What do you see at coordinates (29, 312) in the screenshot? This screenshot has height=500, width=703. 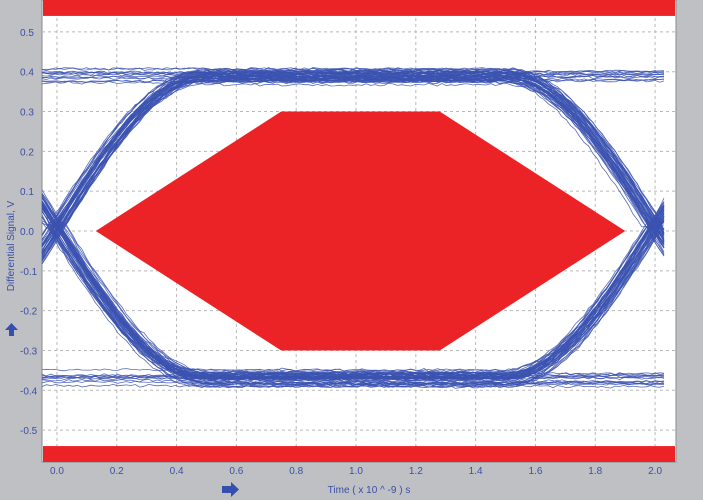 I see `y-tick-label: -0.2` at bounding box center [29, 312].